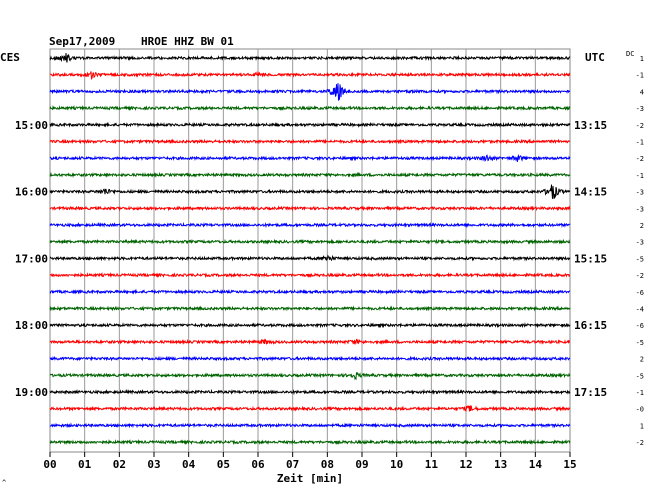  I want to click on right-time-label: 17:15, so click(590, 392).